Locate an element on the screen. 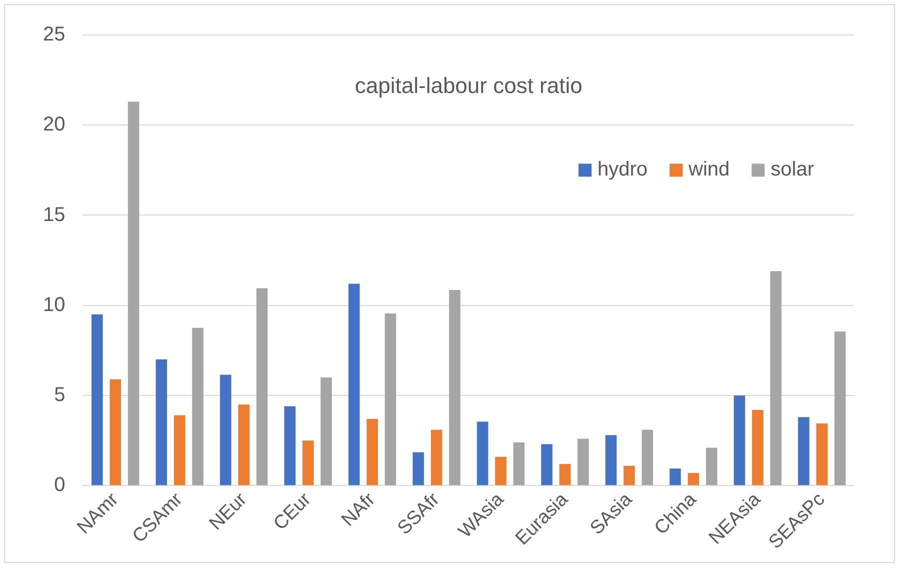  legend-label: wind is located at coordinates (709, 169).